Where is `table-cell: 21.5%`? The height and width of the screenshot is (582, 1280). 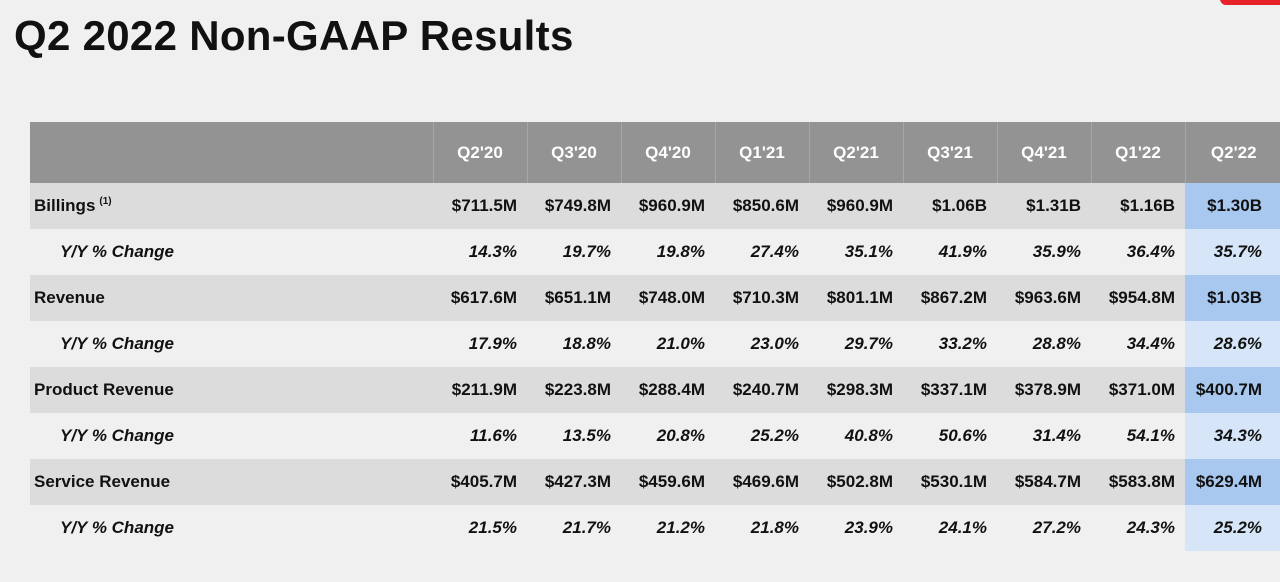 table-cell: 21.5% is located at coordinates (492, 527).